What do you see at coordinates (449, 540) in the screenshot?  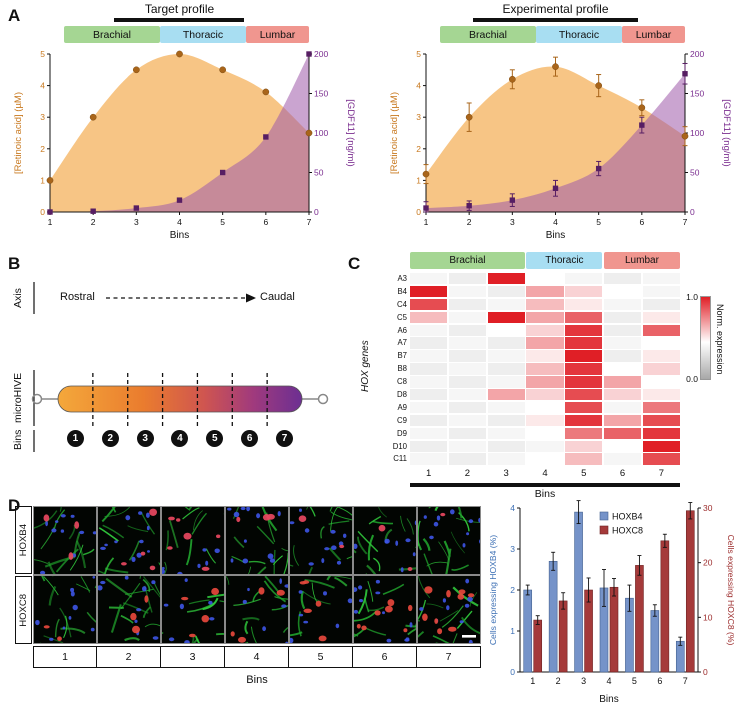 I see `micrograph-image` at bounding box center [449, 540].